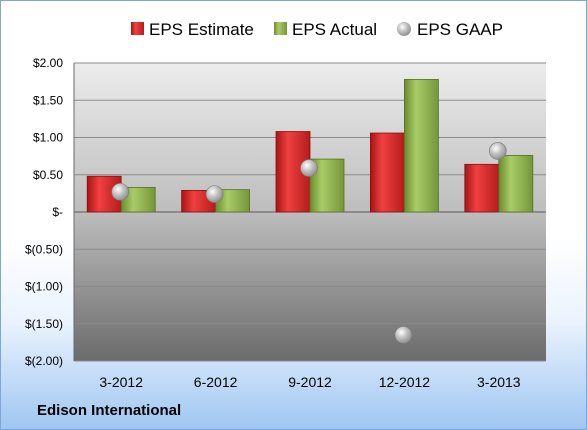 This screenshot has width=587, height=430. What do you see at coordinates (137, 28) in the screenshot?
I see `legend-swatch-eps-estimate` at bounding box center [137, 28].